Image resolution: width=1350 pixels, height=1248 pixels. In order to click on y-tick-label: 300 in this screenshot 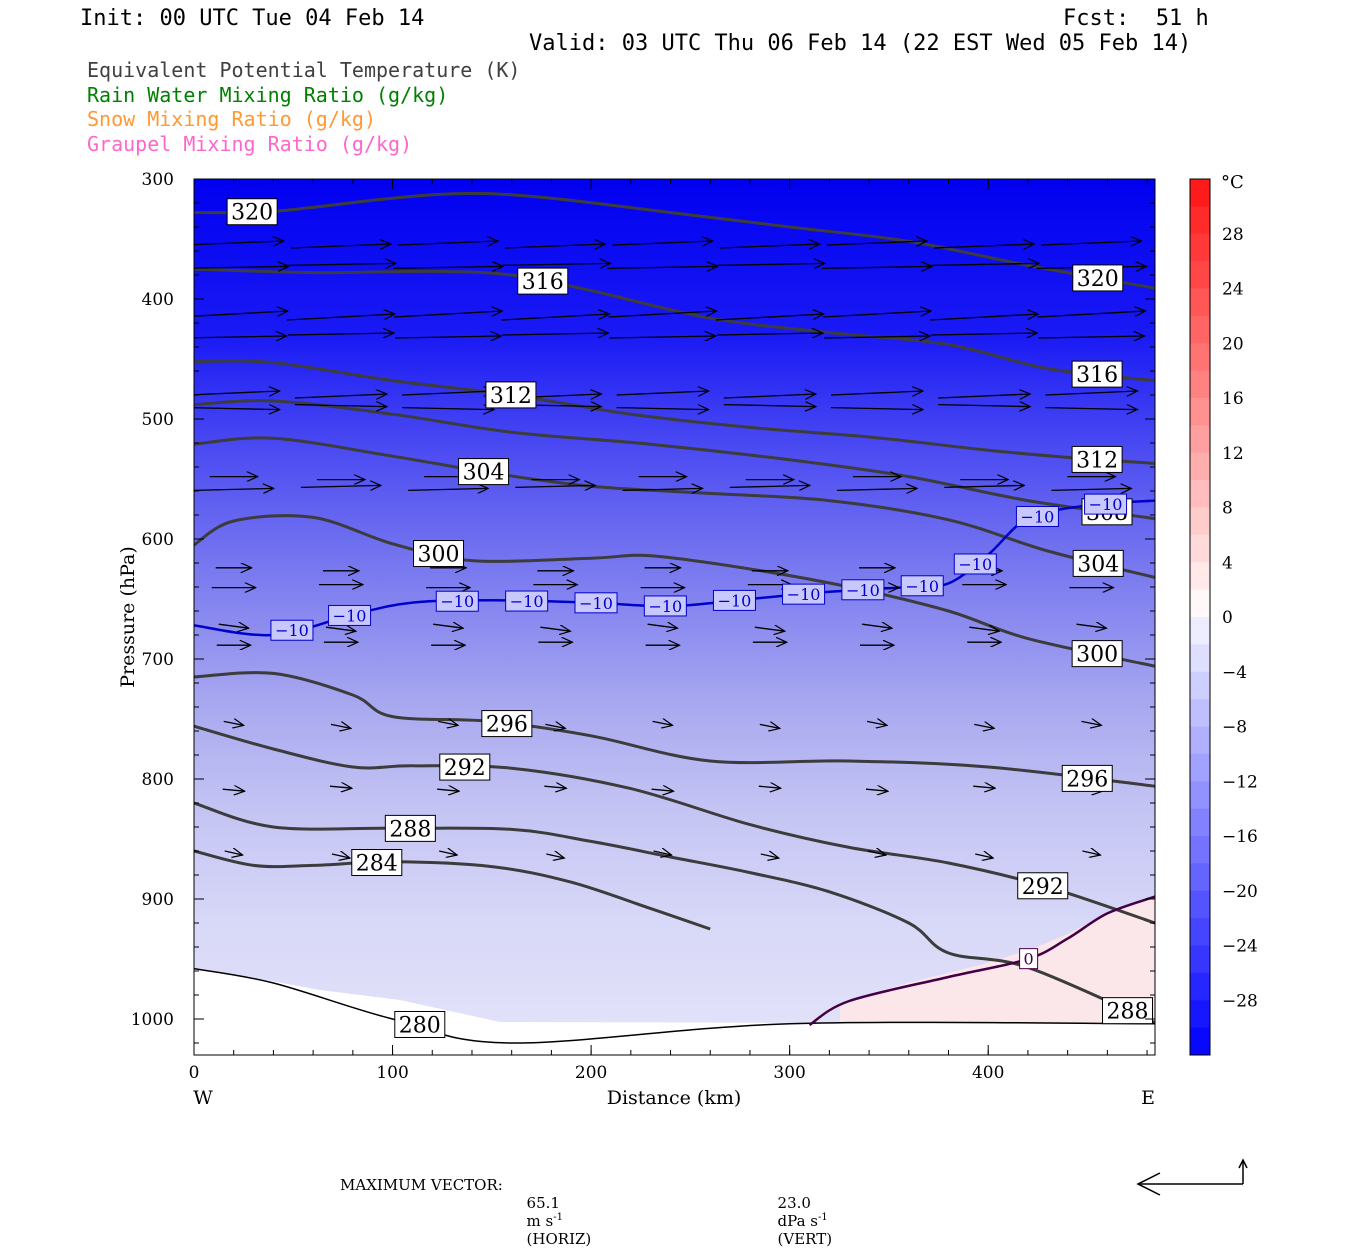, I will do `click(158, 180)`.